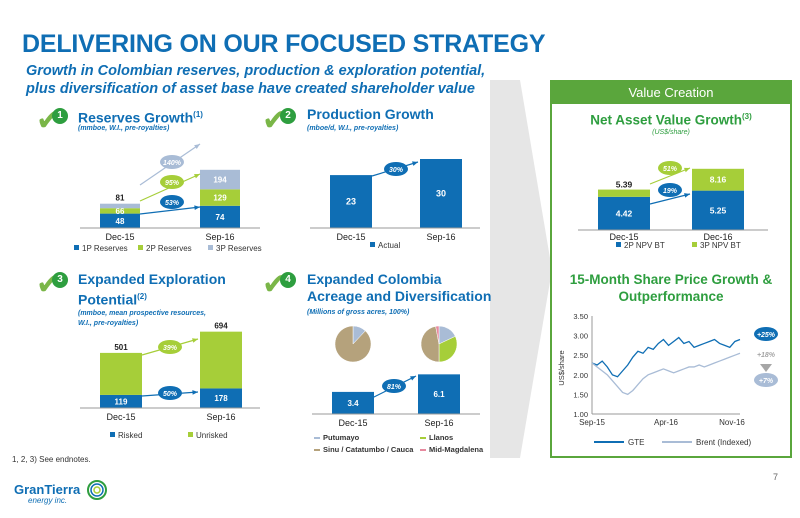  What do you see at coordinates (121, 347) in the screenshot?
I see `data-label: 501` at bounding box center [121, 347].